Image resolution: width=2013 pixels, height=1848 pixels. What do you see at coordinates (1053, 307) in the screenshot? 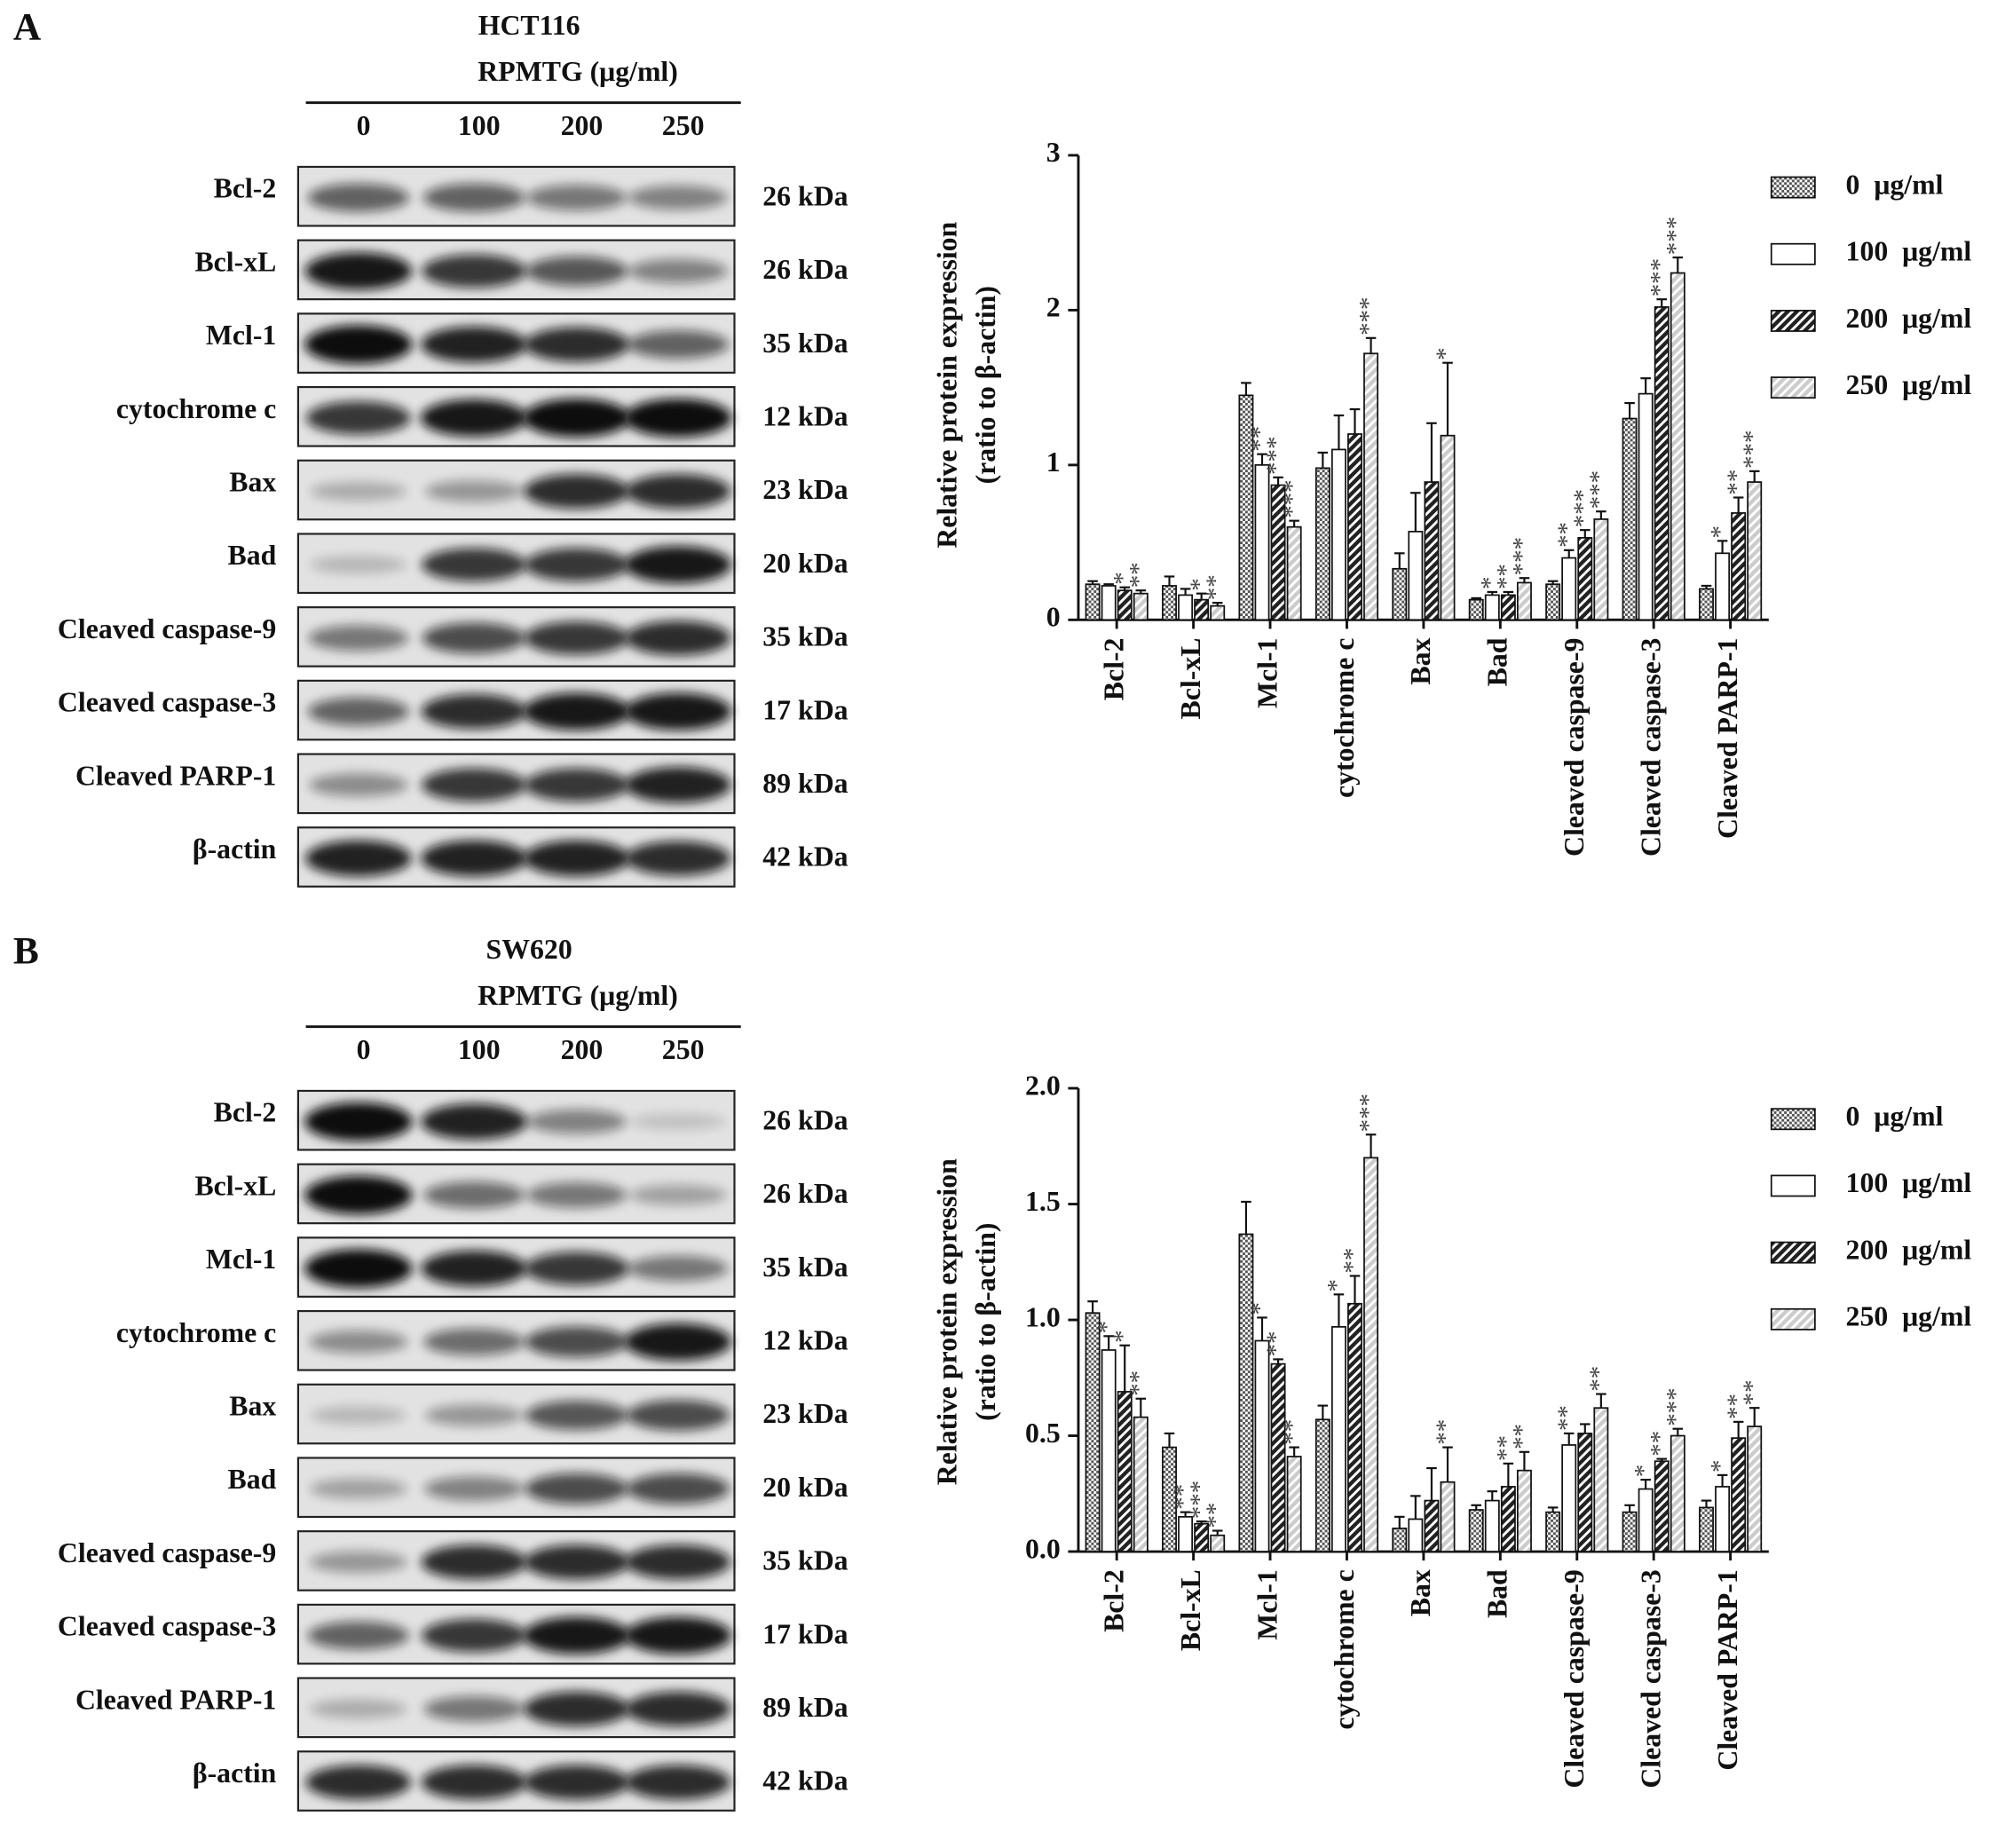
I see `y-tick-label: 2` at bounding box center [1053, 307].